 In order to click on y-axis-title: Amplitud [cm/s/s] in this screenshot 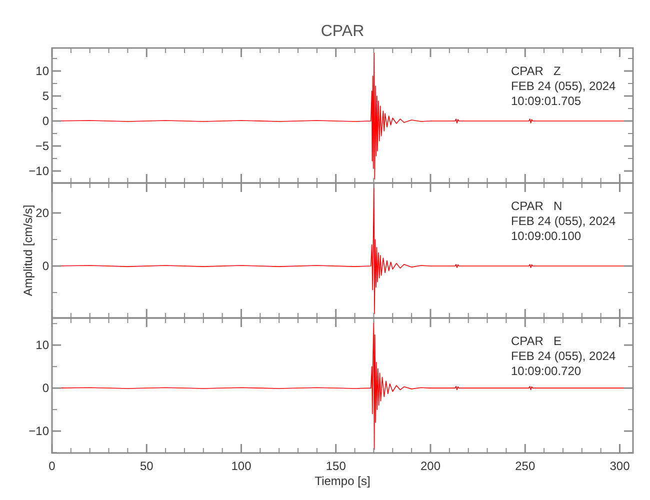, I will do `click(28, 250)`.